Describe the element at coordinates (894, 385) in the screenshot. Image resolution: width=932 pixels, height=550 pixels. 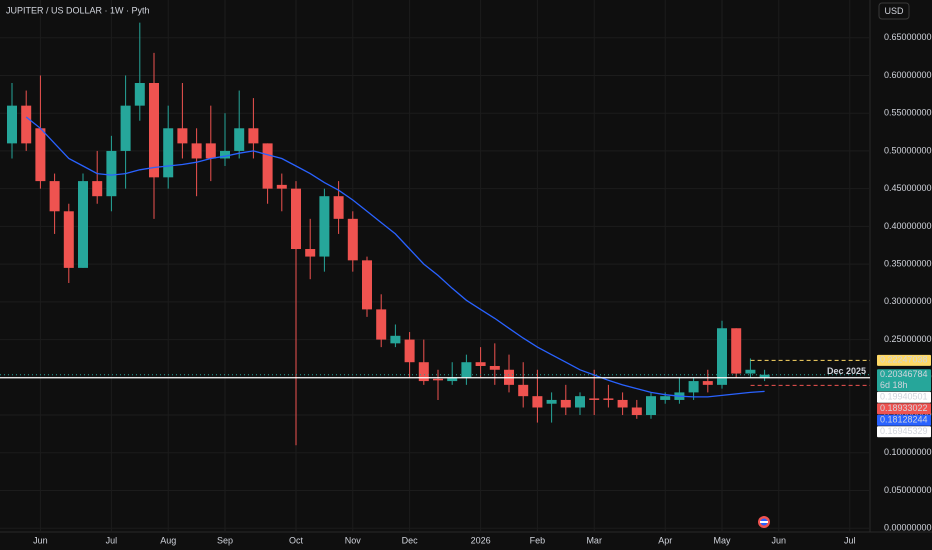
I see `countdown-label: 6d 18h` at that location.